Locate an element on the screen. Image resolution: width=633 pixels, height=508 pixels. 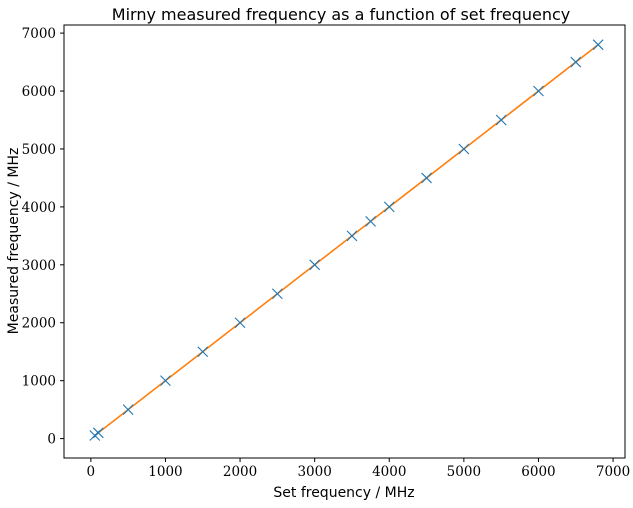
x-tick-label: 3000 is located at coordinates (314, 472).